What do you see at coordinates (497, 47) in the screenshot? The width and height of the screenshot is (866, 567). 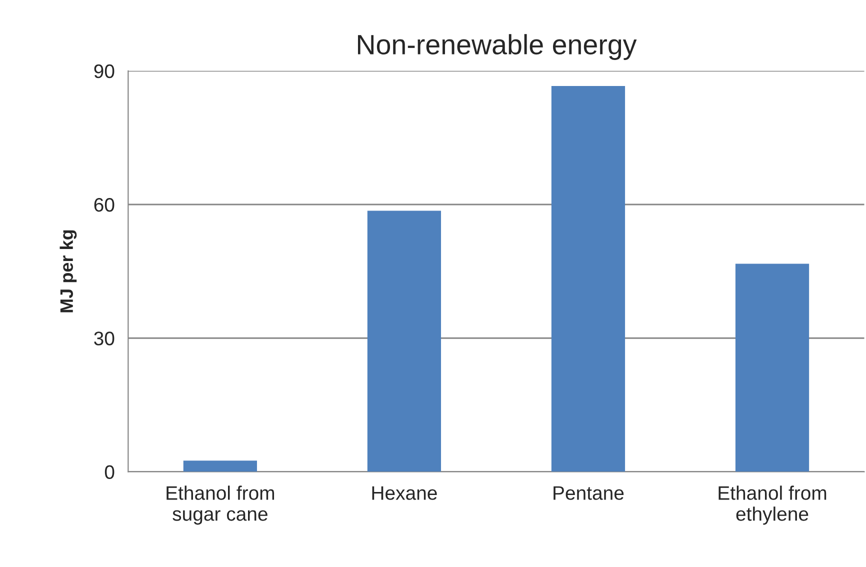 I see `chart-title: Non-renewable energy` at bounding box center [497, 47].